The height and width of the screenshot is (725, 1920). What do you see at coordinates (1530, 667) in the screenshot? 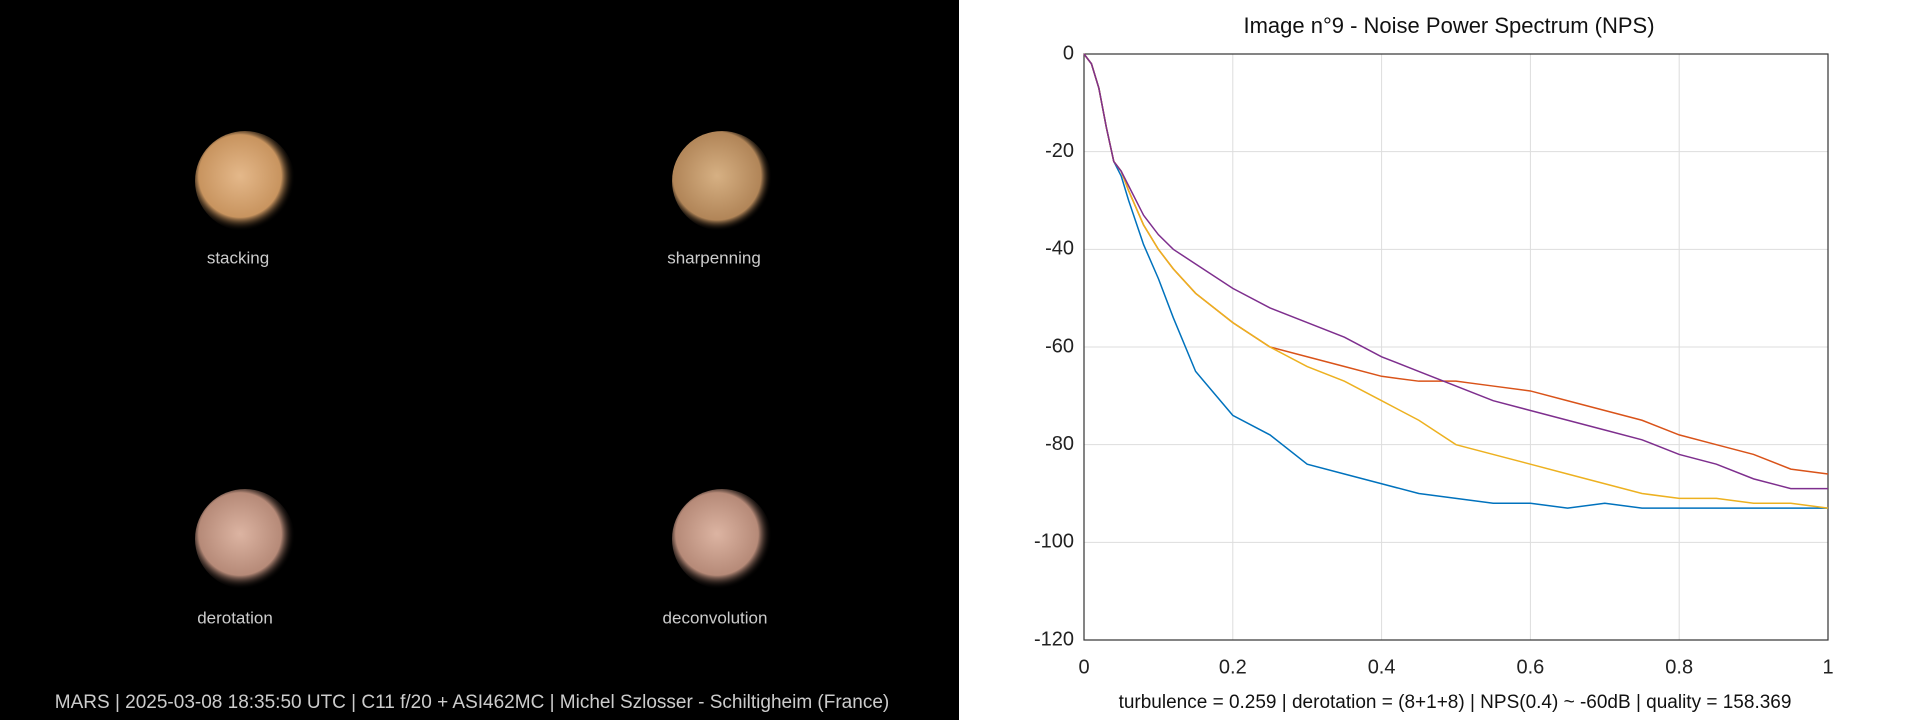
I see `x-tick-label: 0.6` at bounding box center [1530, 667].